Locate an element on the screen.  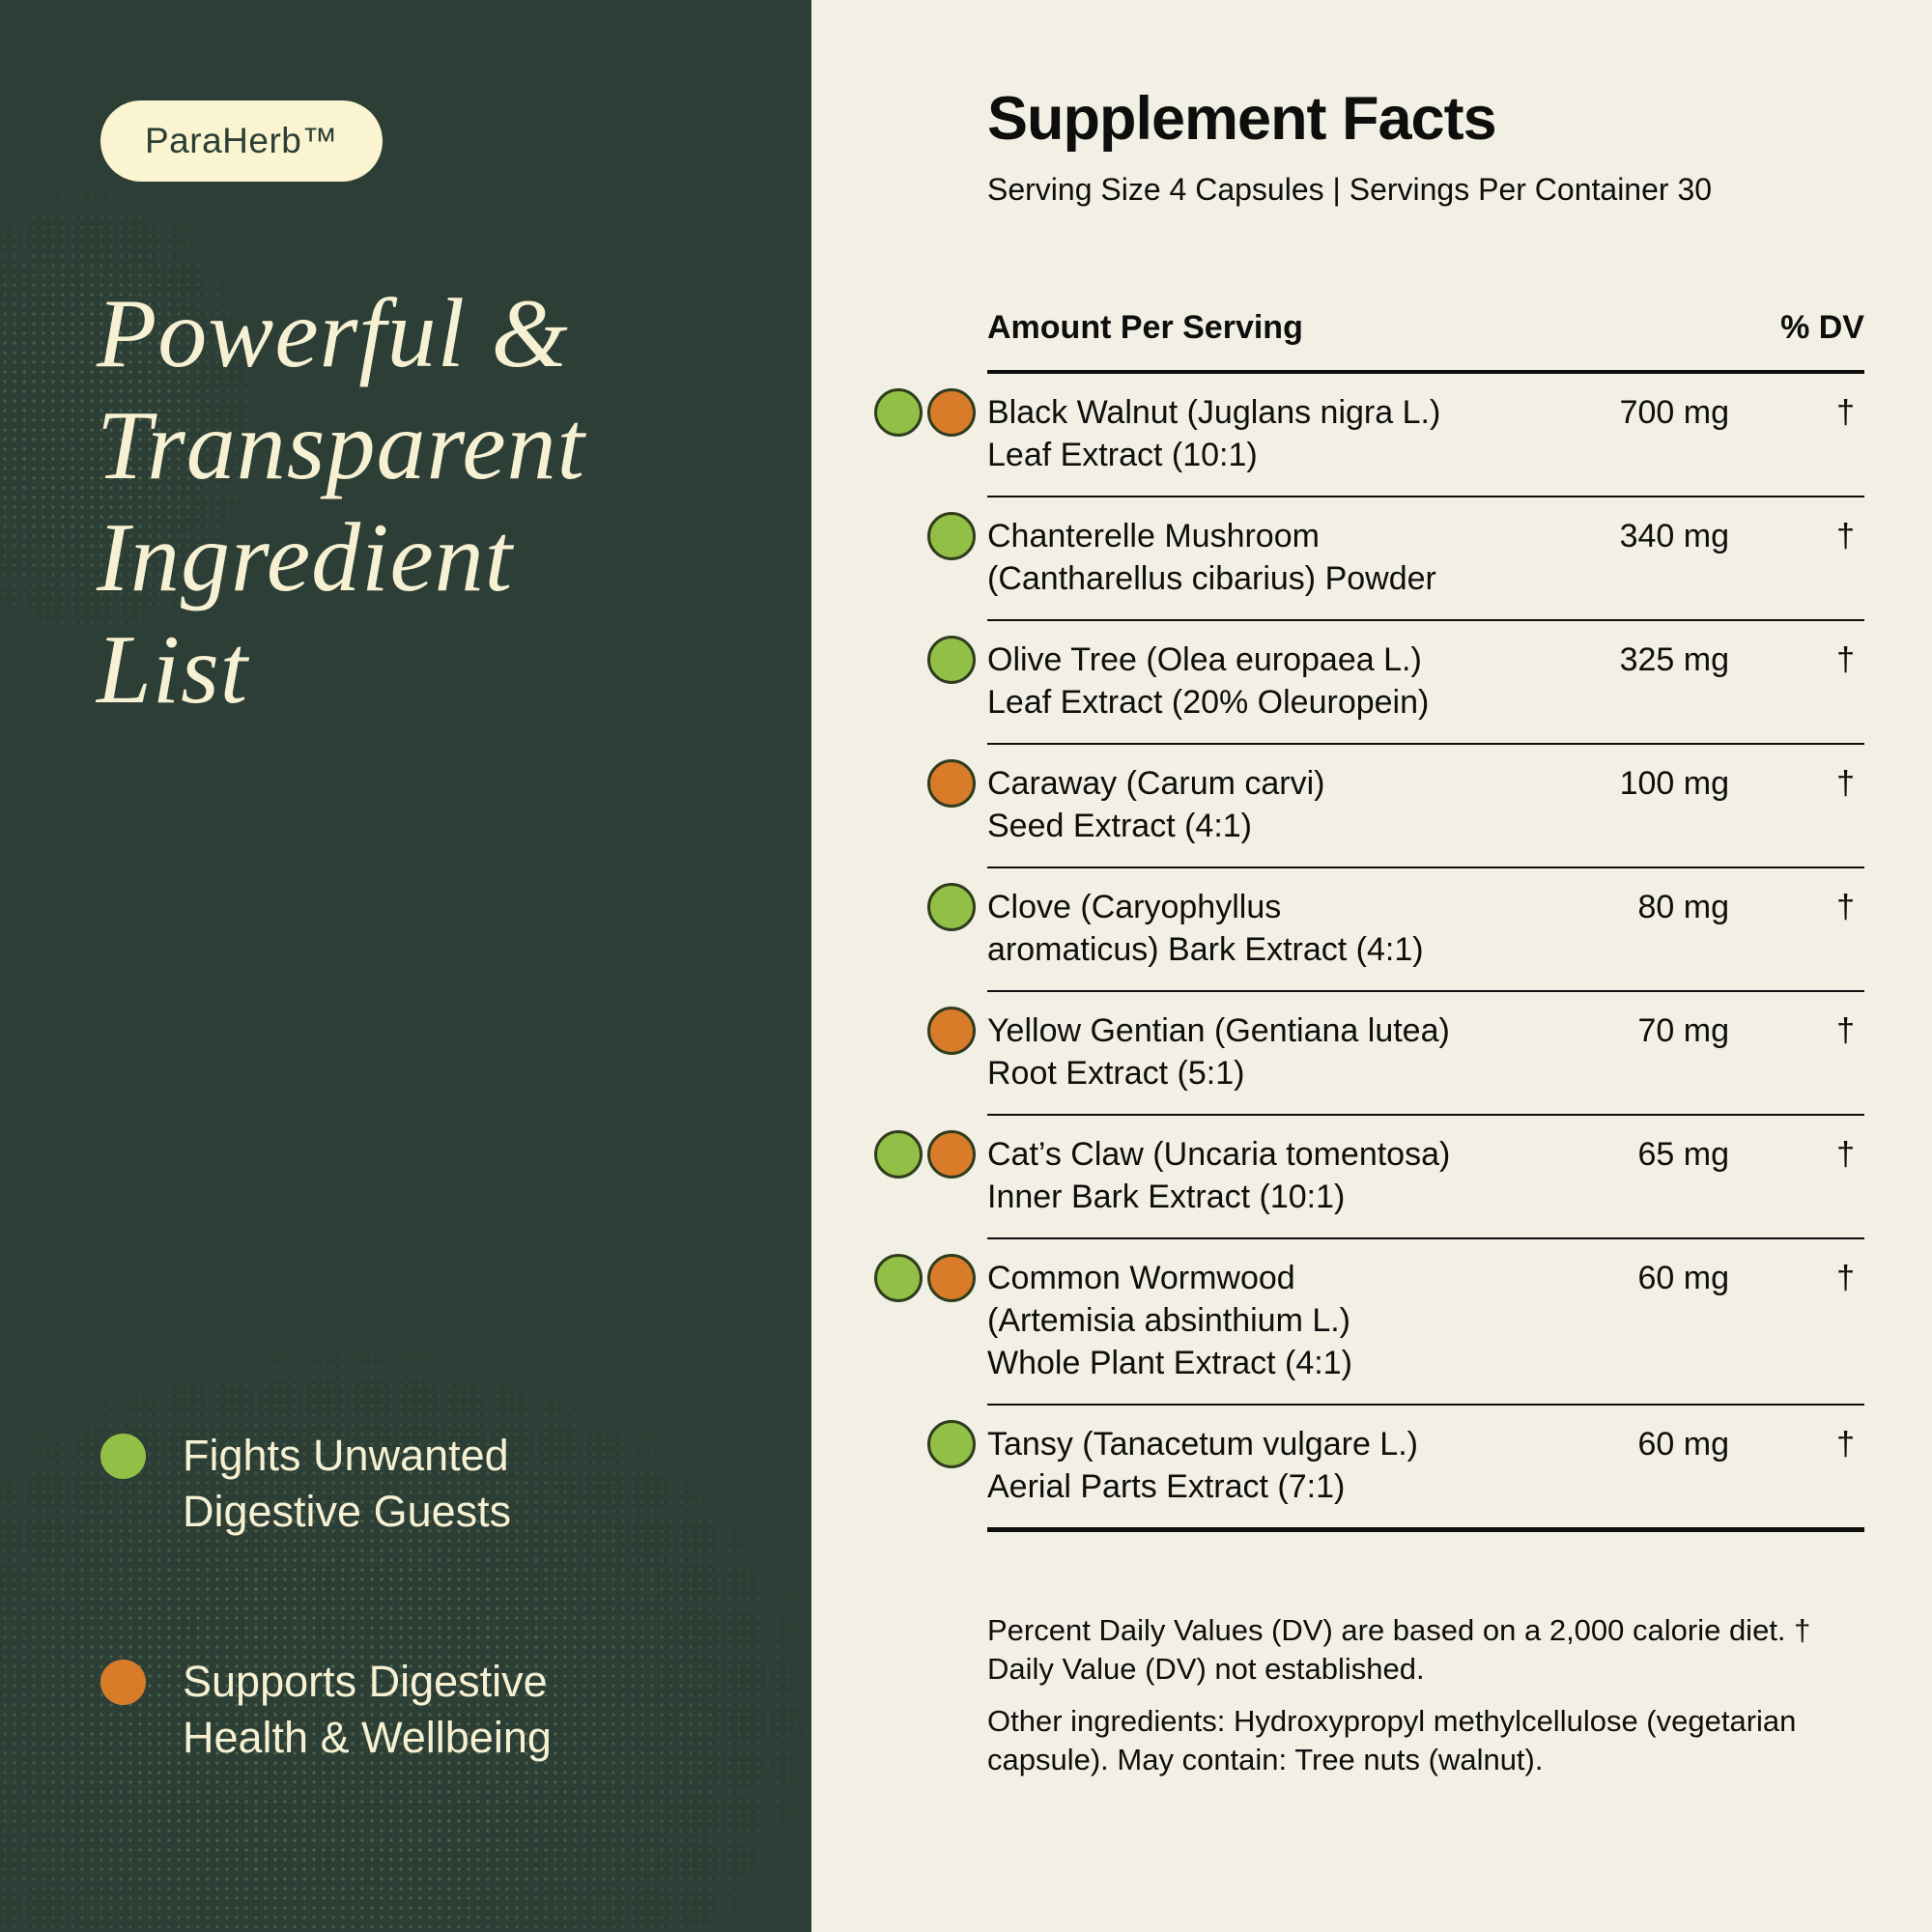
col-amount-per-serving: Amount Per Serving is located at coordinates (1145, 327).